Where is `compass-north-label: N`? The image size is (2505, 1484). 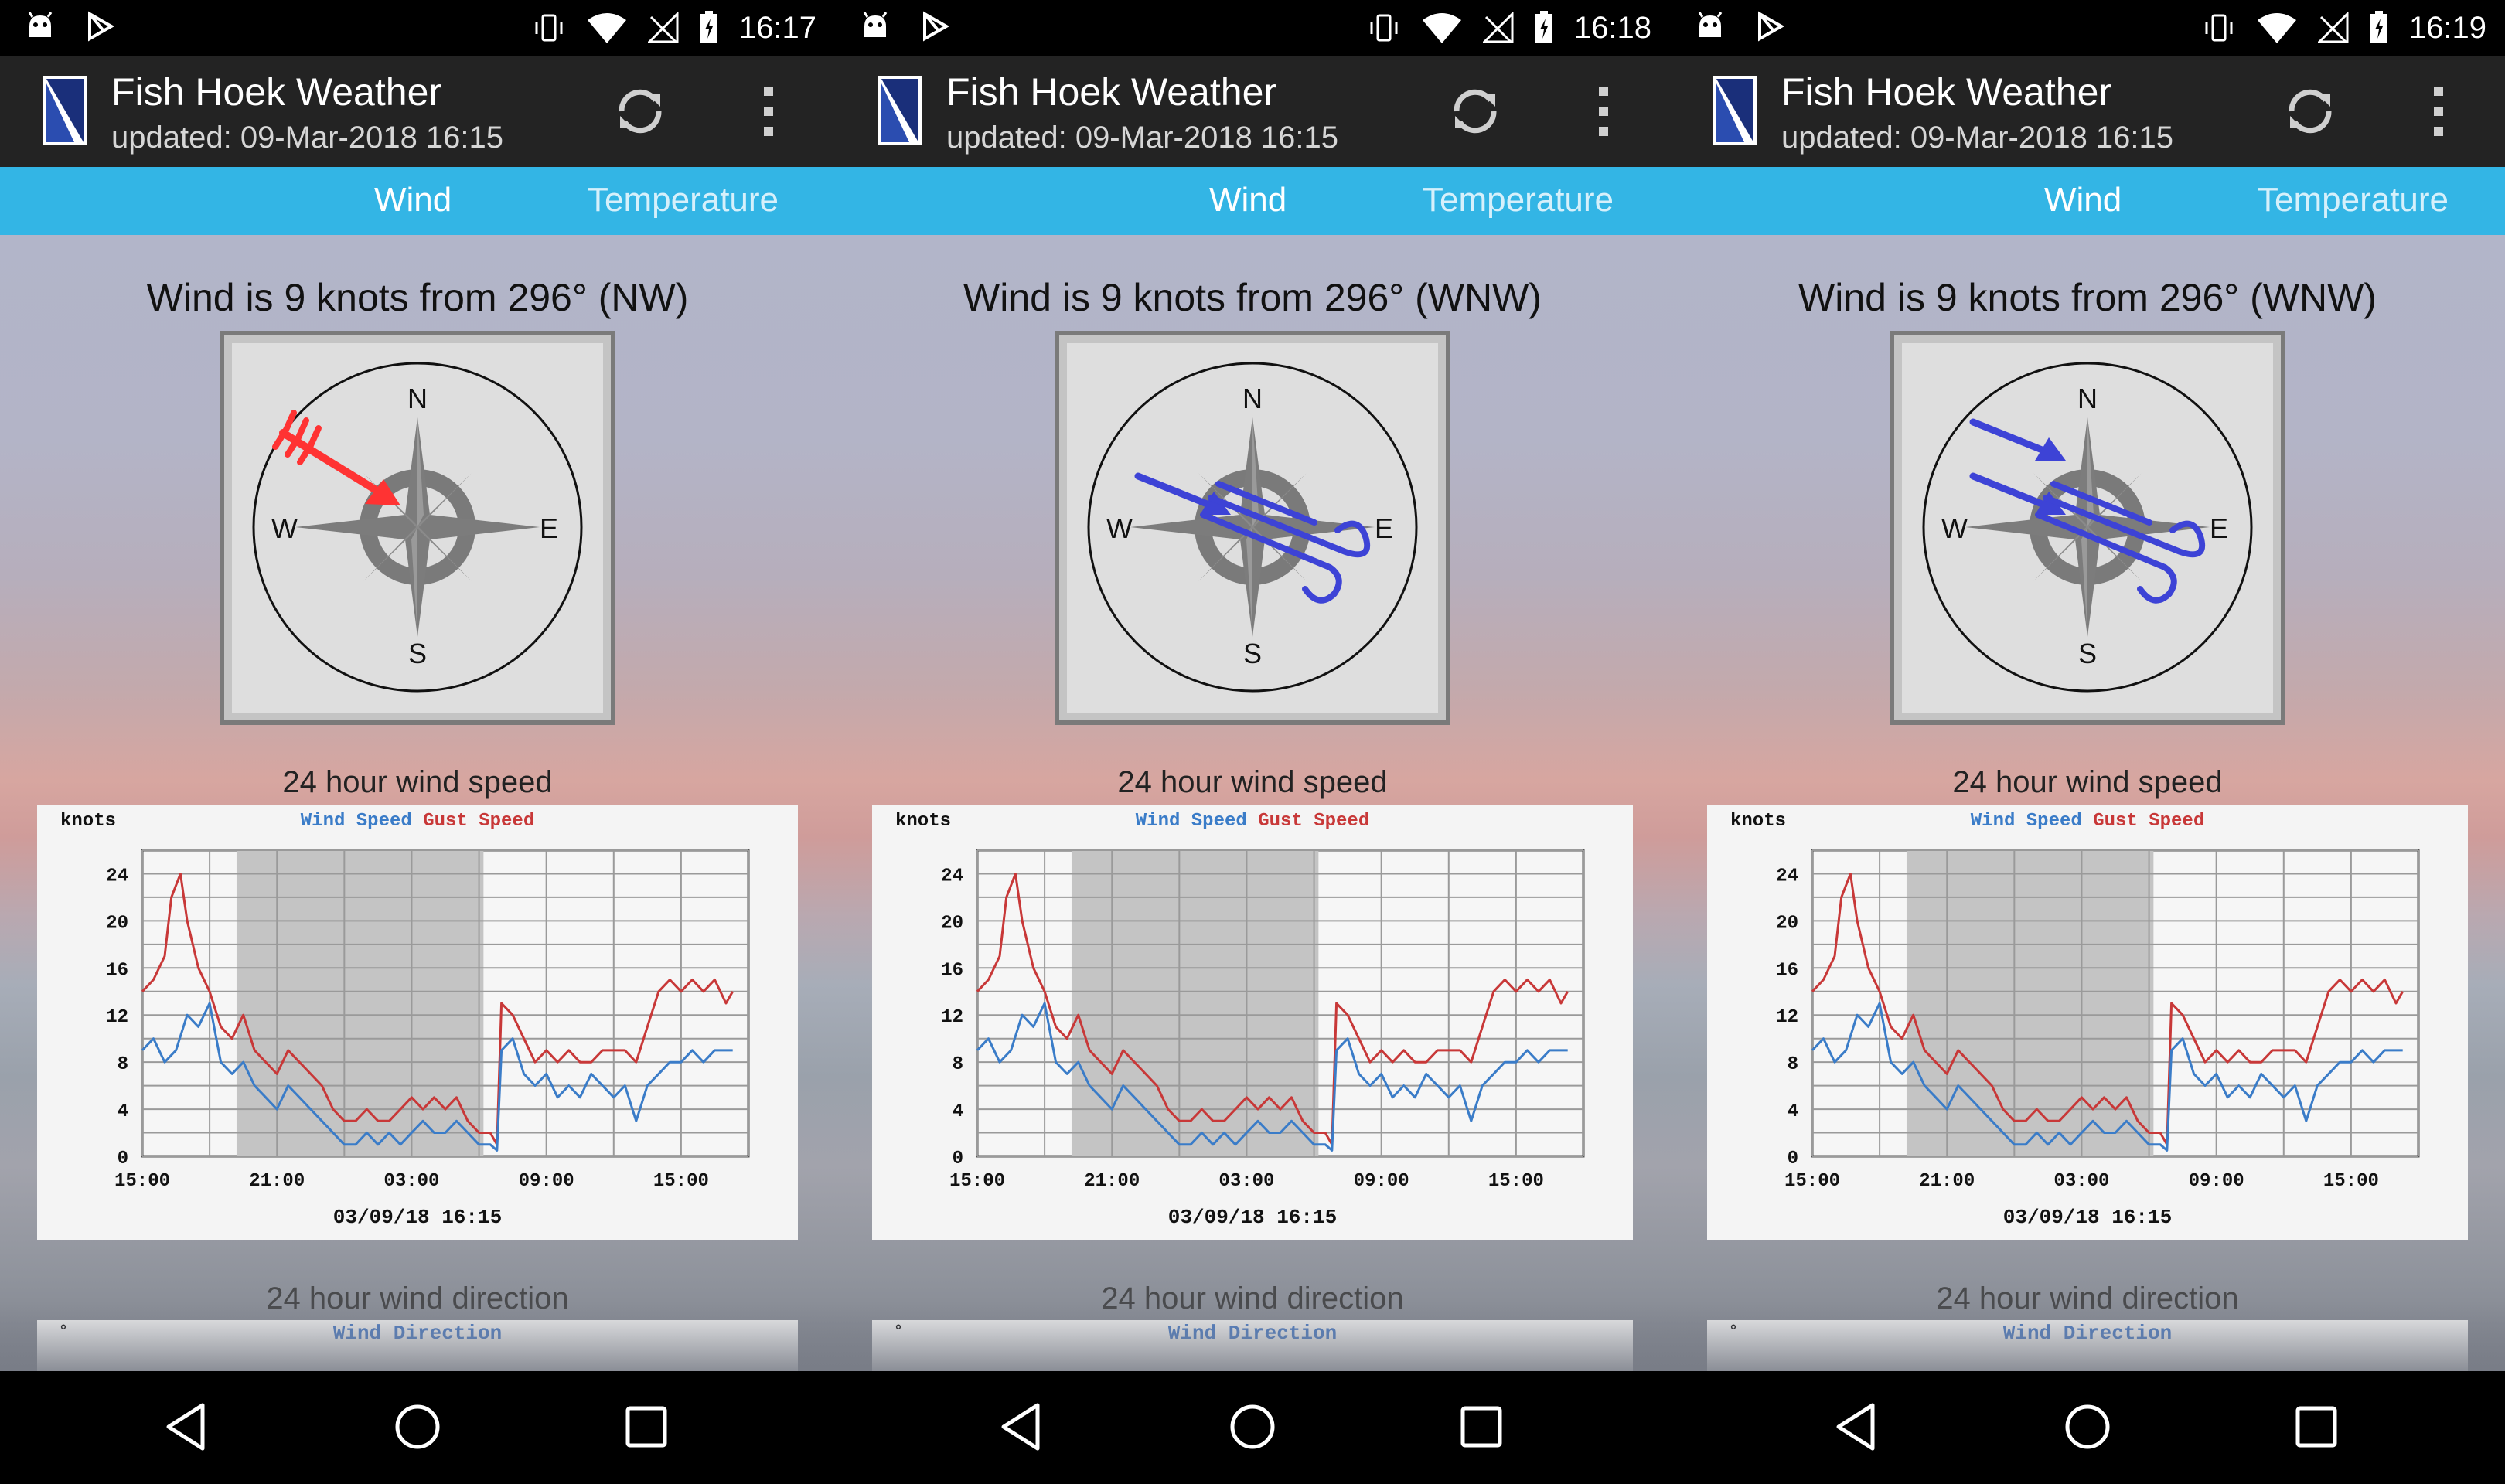 compass-north-label: N is located at coordinates (1252, 398).